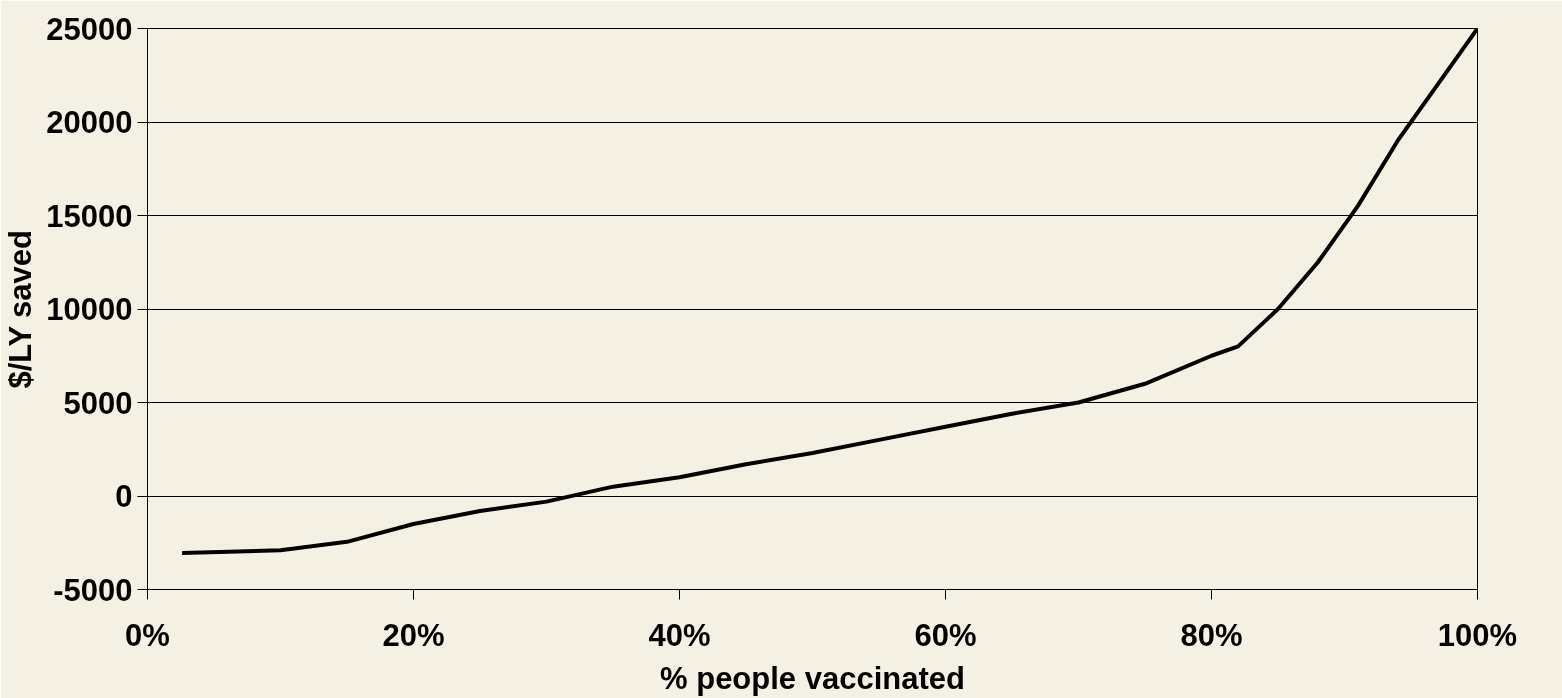 This screenshot has width=1562, height=698. What do you see at coordinates (89, 216) in the screenshot?
I see `y-tick-label: 15000` at bounding box center [89, 216].